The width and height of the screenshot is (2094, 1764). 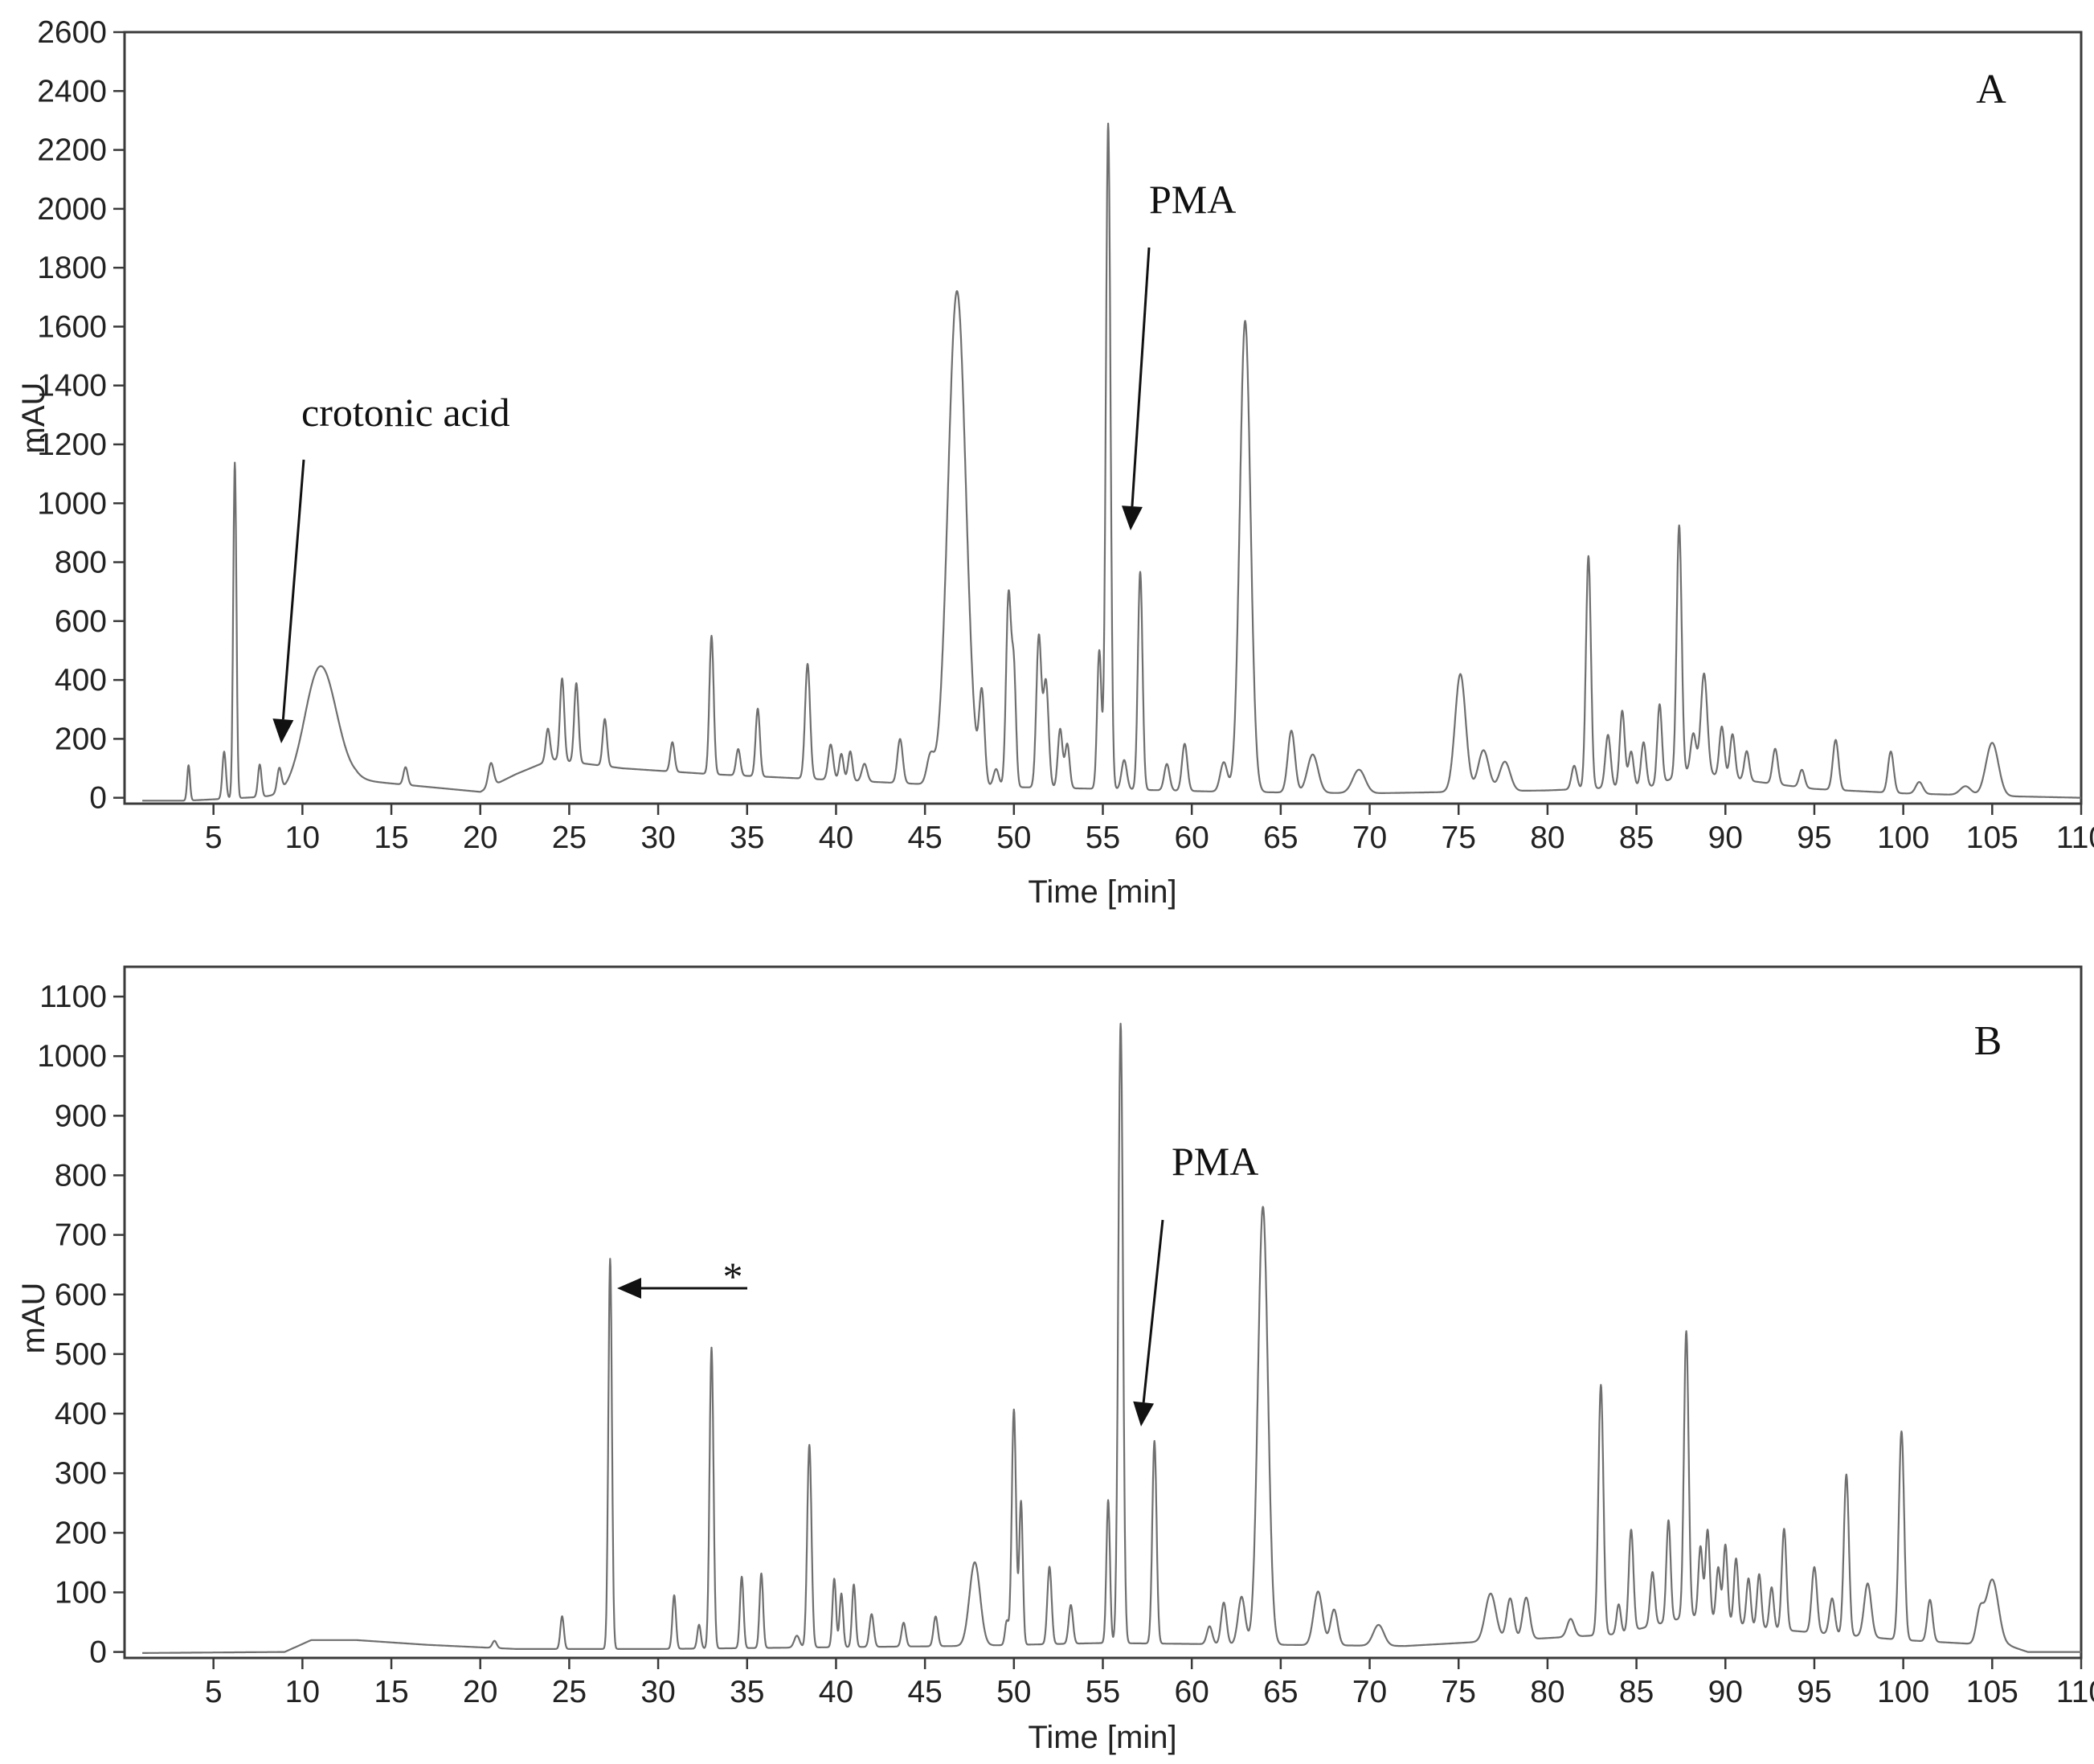 What do you see at coordinates (1814, 838) in the screenshot?
I see `x-tick-label-a: 95` at bounding box center [1814, 838].